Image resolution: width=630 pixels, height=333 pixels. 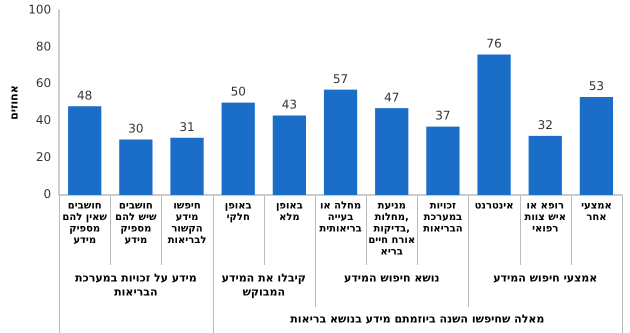 What do you see at coordinates (545, 217) in the screenshot?
I see `x-tick-label: רופא או איש צוות רפואי` at bounding box center [545, 217].